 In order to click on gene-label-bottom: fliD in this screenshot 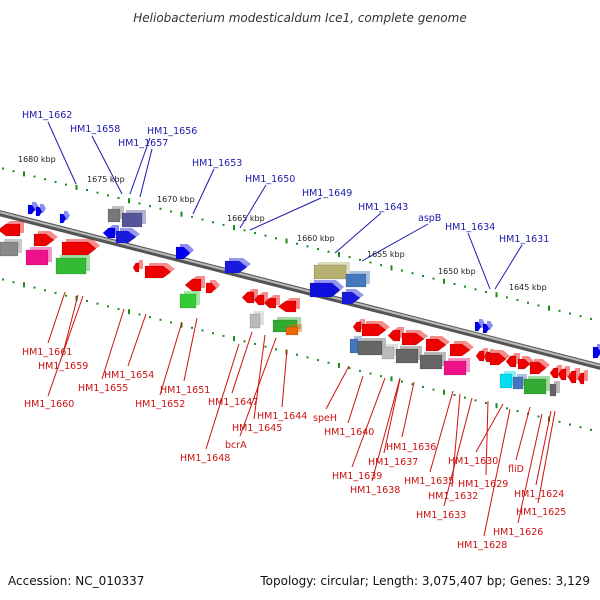, I will do `click(516, 469)`.